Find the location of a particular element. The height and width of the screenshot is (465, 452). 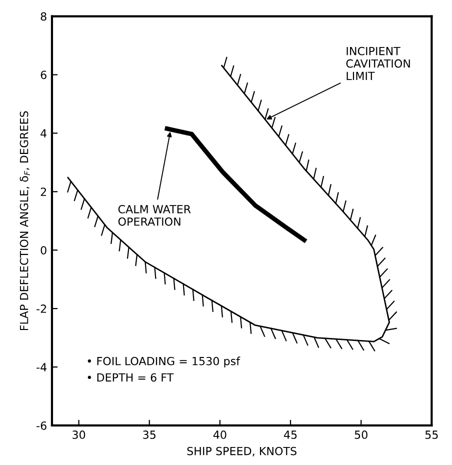

y-tick-label: 2 is located at coordinates (43, 192).